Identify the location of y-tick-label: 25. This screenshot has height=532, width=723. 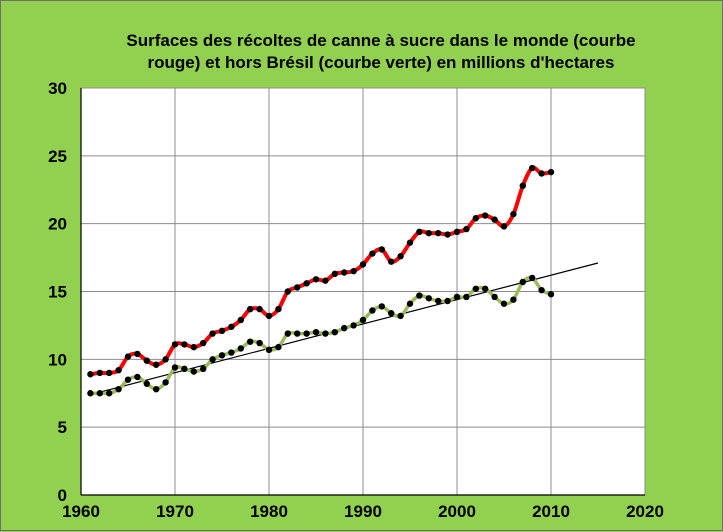
(57, 156).